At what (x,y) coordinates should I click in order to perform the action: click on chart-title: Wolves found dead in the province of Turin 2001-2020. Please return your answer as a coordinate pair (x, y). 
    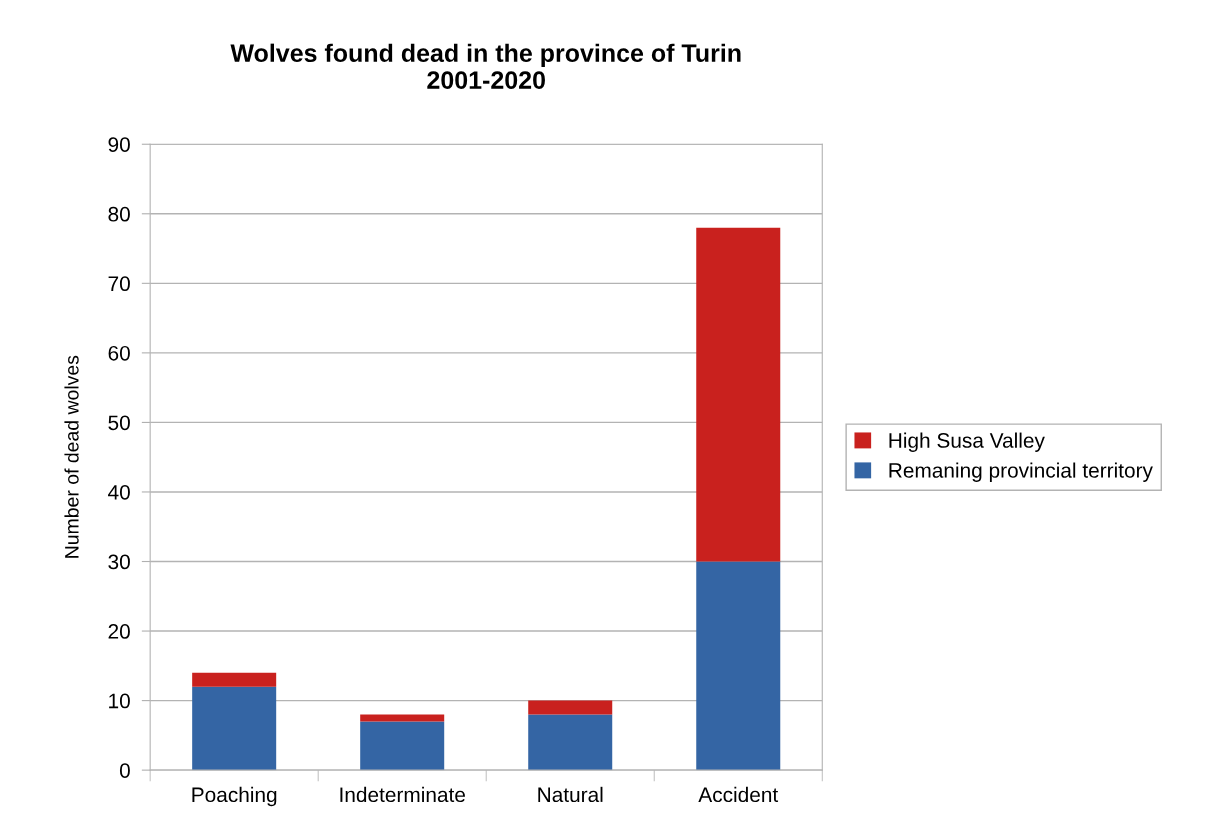
    Looking at the image, I should click on (485, 66).